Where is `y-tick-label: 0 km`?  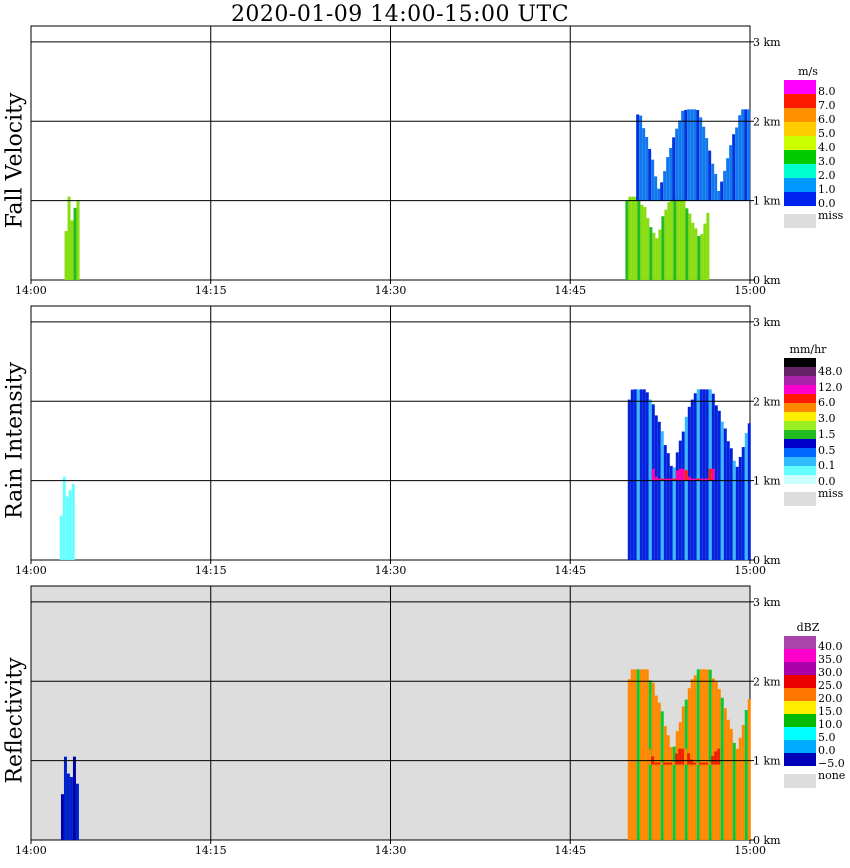
y-tick-label: 0 km is located at coordinates (767, 560).